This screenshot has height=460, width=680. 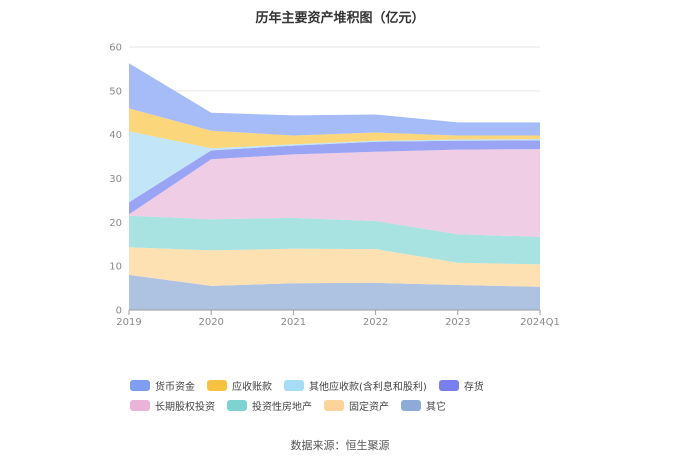 What do you see at coordinates (340, 18) in the screenshot?
I see `chart-title: 历年主要资产堆积图（亿元）` at bounding box center [340, 18].